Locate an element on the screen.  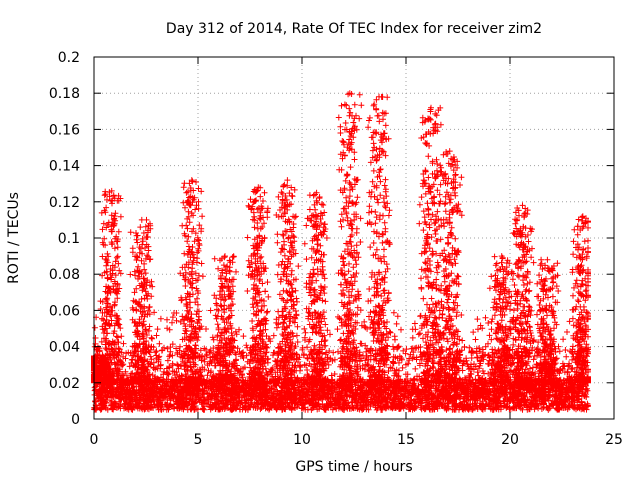
y-tick-label: 0.18 is located at coordinates (64, 94).